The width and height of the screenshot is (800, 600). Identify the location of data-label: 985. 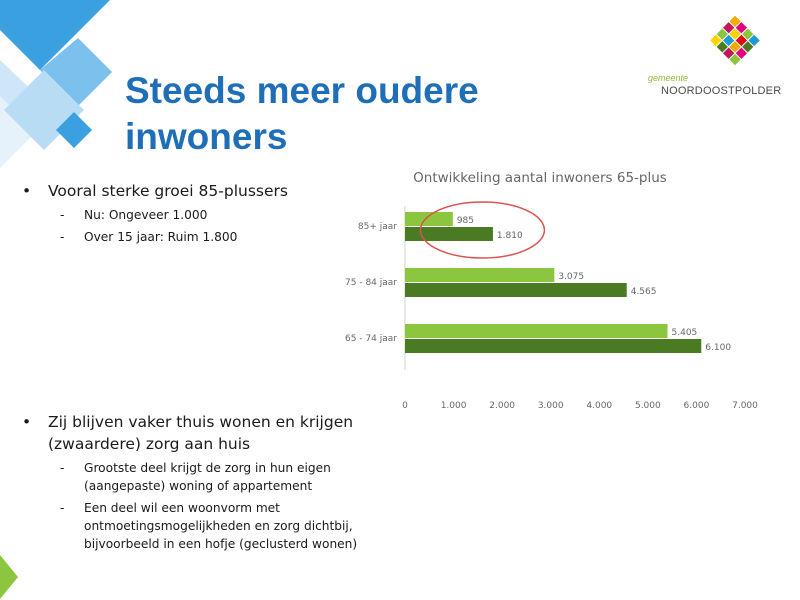
(465, 221).